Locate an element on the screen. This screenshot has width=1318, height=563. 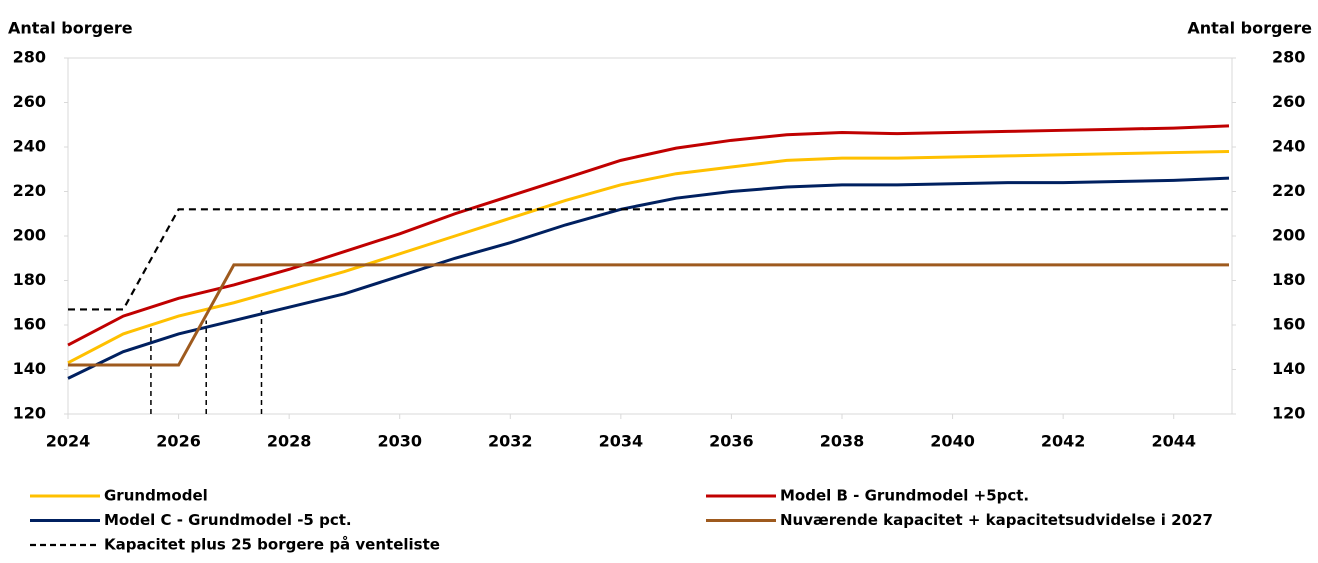
x-tick-label: 2040 is located at coordinates (952, 441).